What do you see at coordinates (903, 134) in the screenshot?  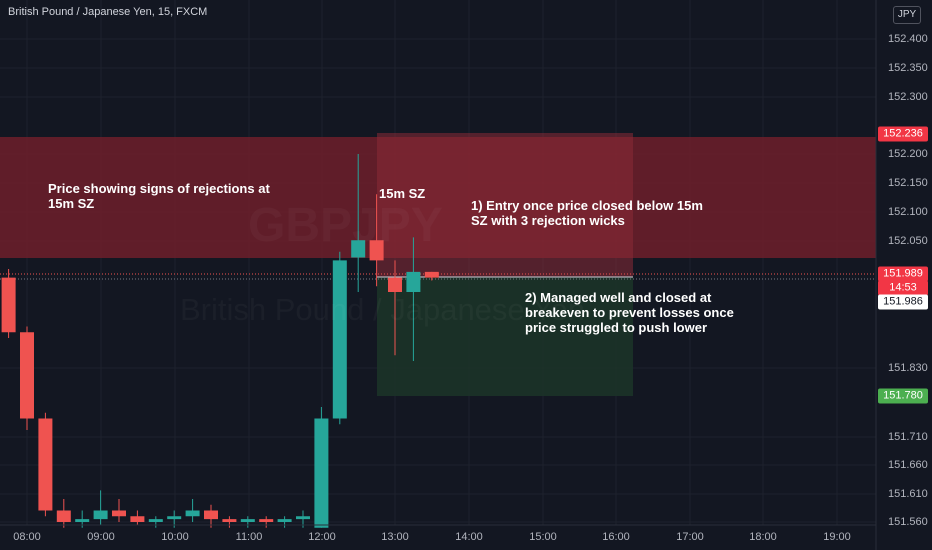 I see `price-tag-zone-top: 152.236` at bounding box center [903, 134].